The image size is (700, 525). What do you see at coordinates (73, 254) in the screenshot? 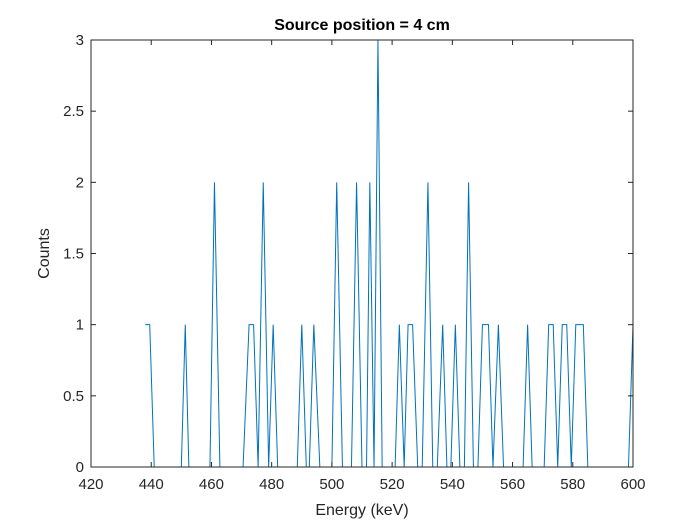
I see `y-tick-label: 1.5` at bounding box center [73, 254].